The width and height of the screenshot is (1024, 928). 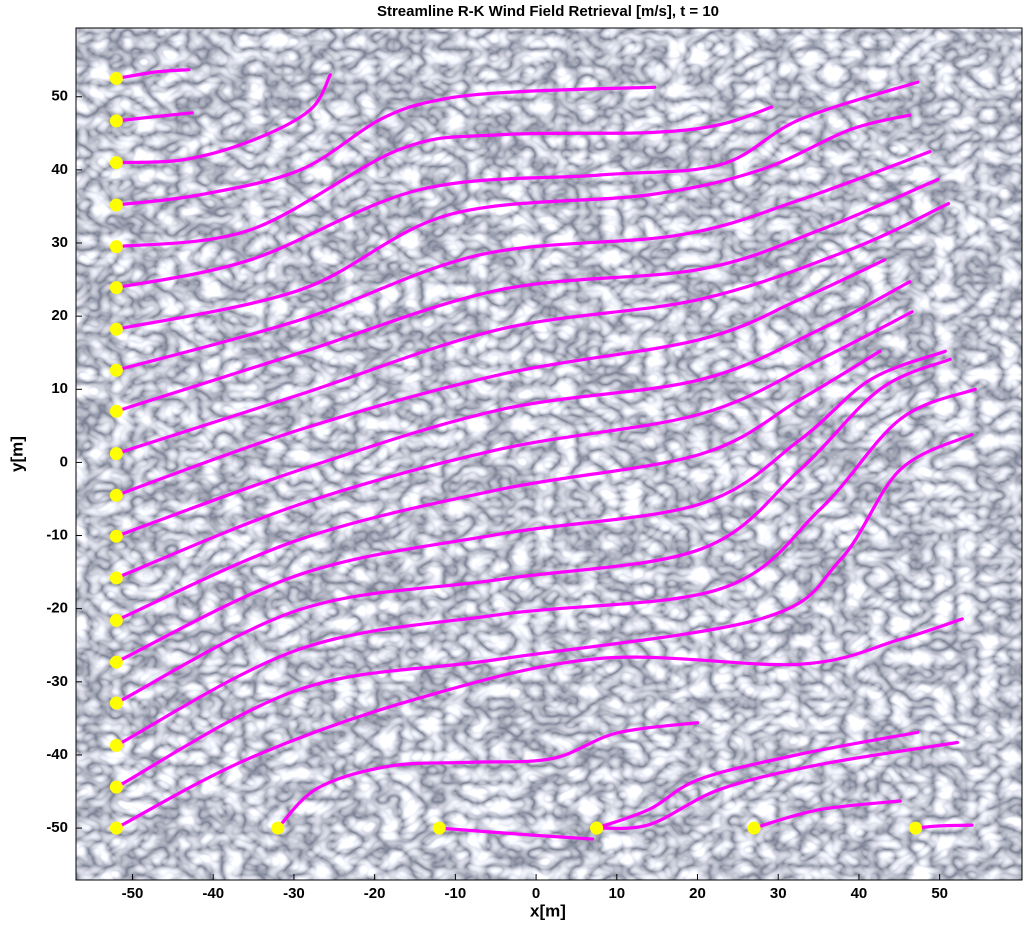 I want to click on x-tick-label: 20, so click(x=697, y=893).